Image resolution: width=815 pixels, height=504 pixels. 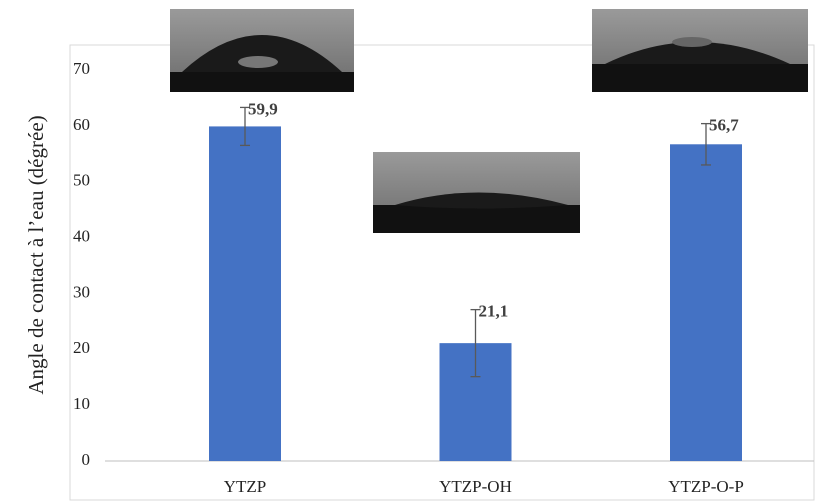 What do you see at coordinates (81, 235) in the screenshot?
I see `y-tick-label: 40` at bounding box center [81, 235].